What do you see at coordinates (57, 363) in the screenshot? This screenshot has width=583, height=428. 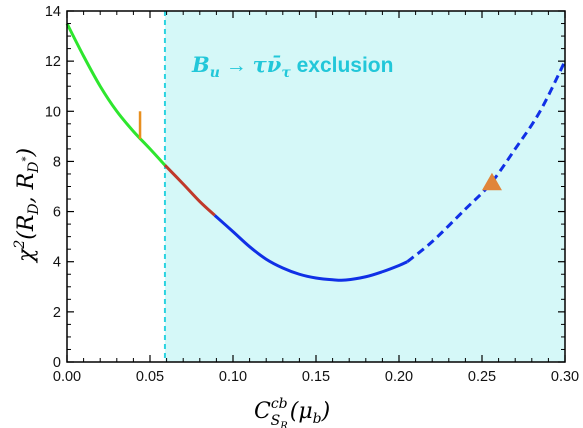 I see `y-tick-label: 0` at bounding box center [57, 363].